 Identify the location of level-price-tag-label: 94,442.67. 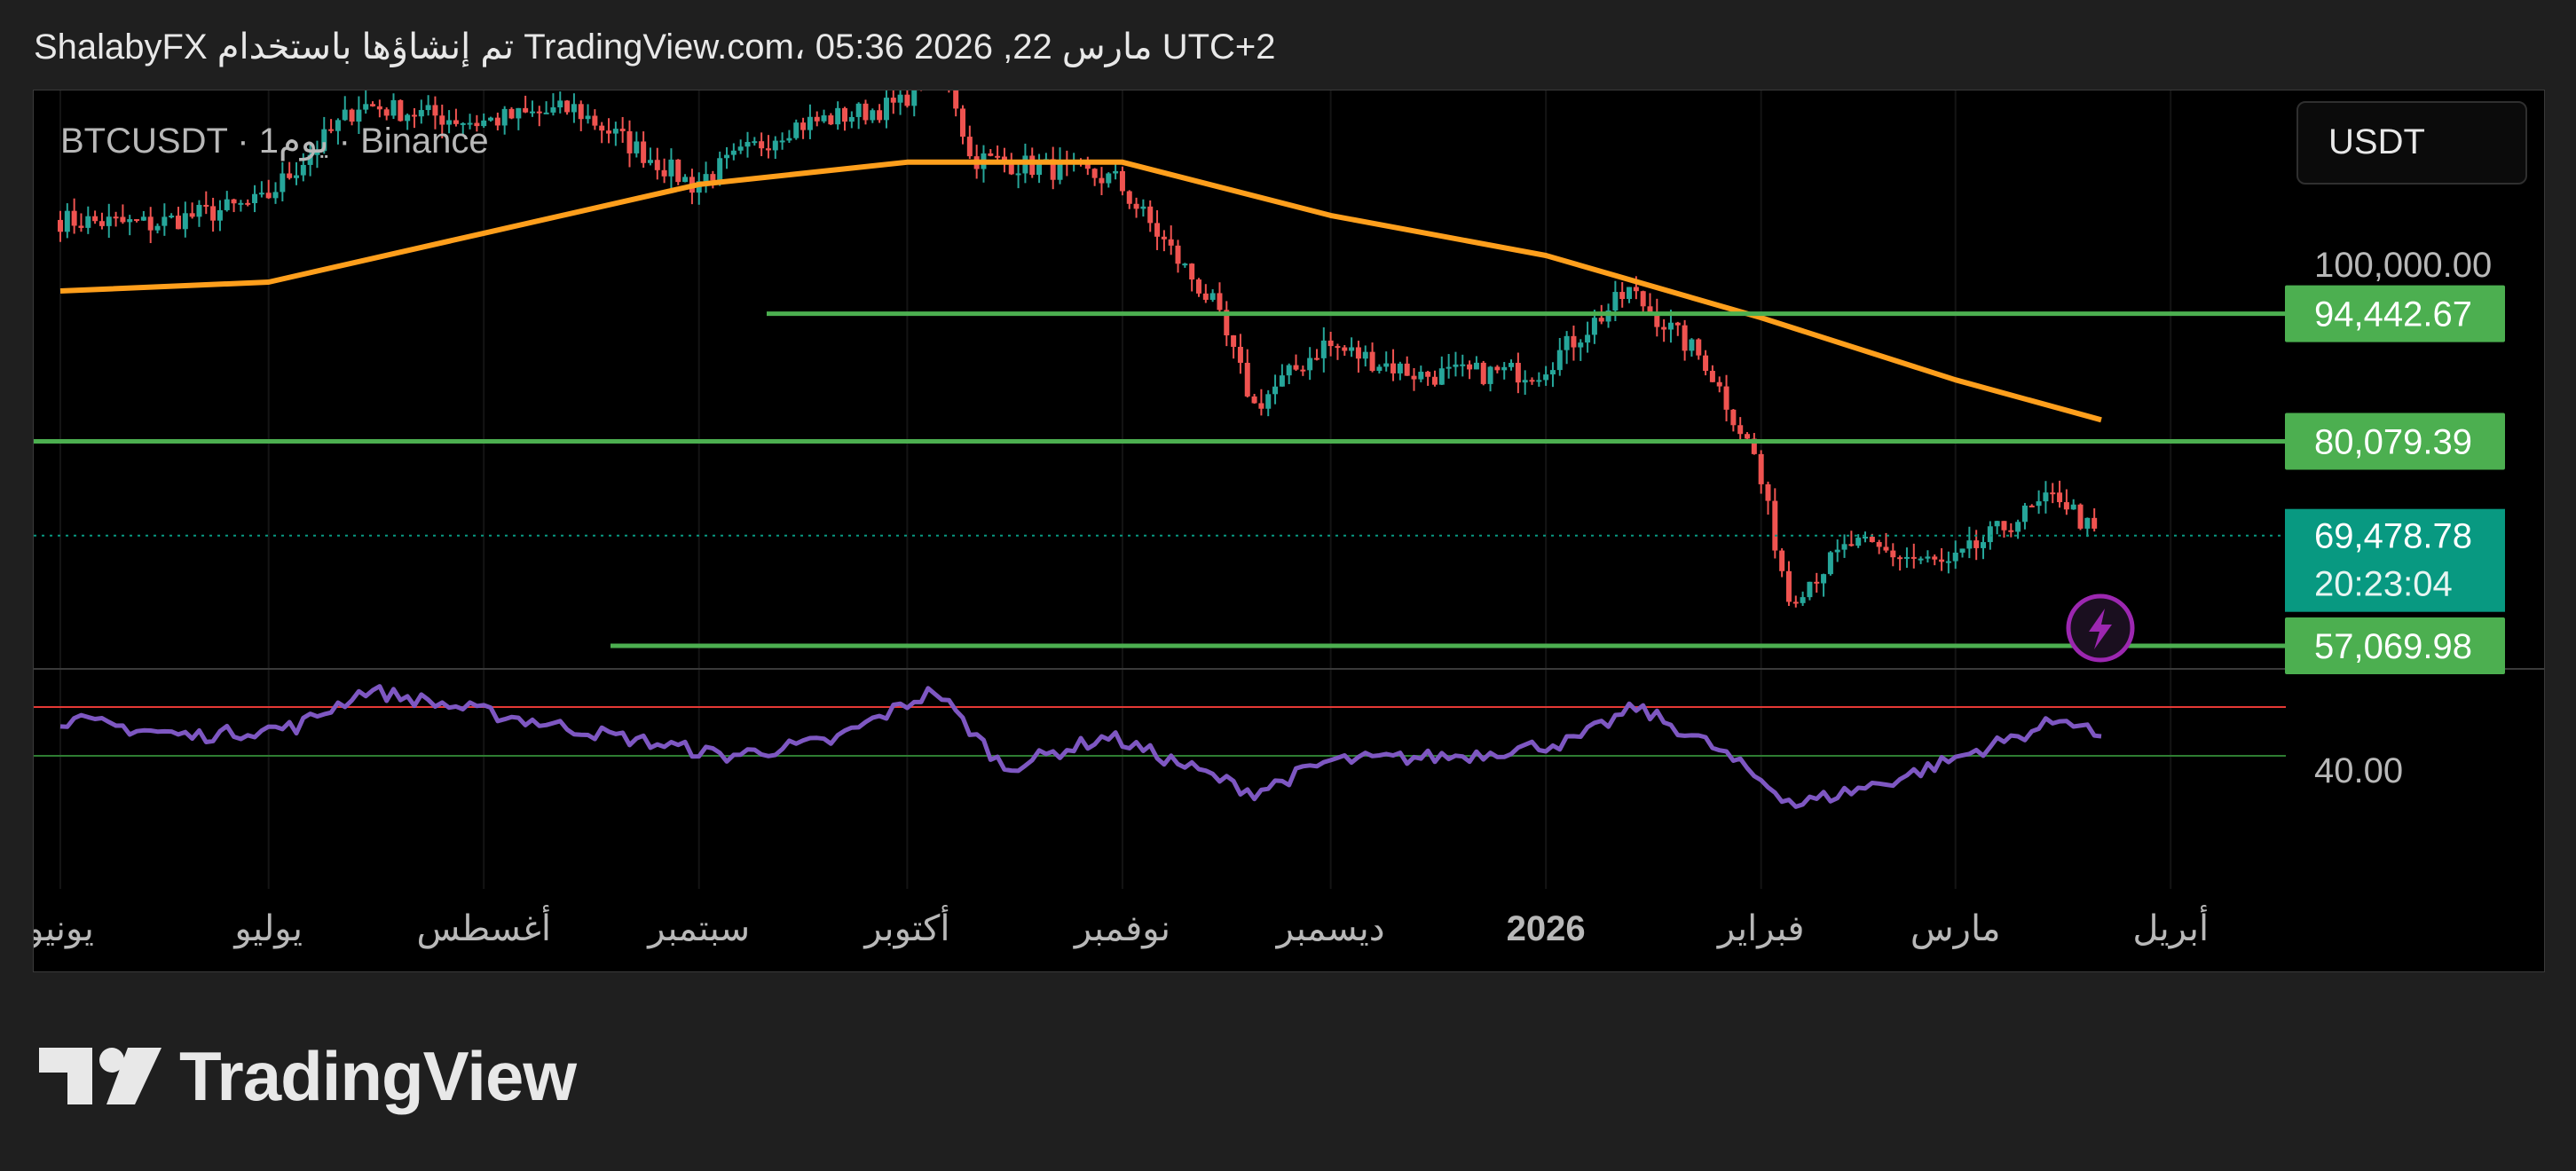
(2393, 315).